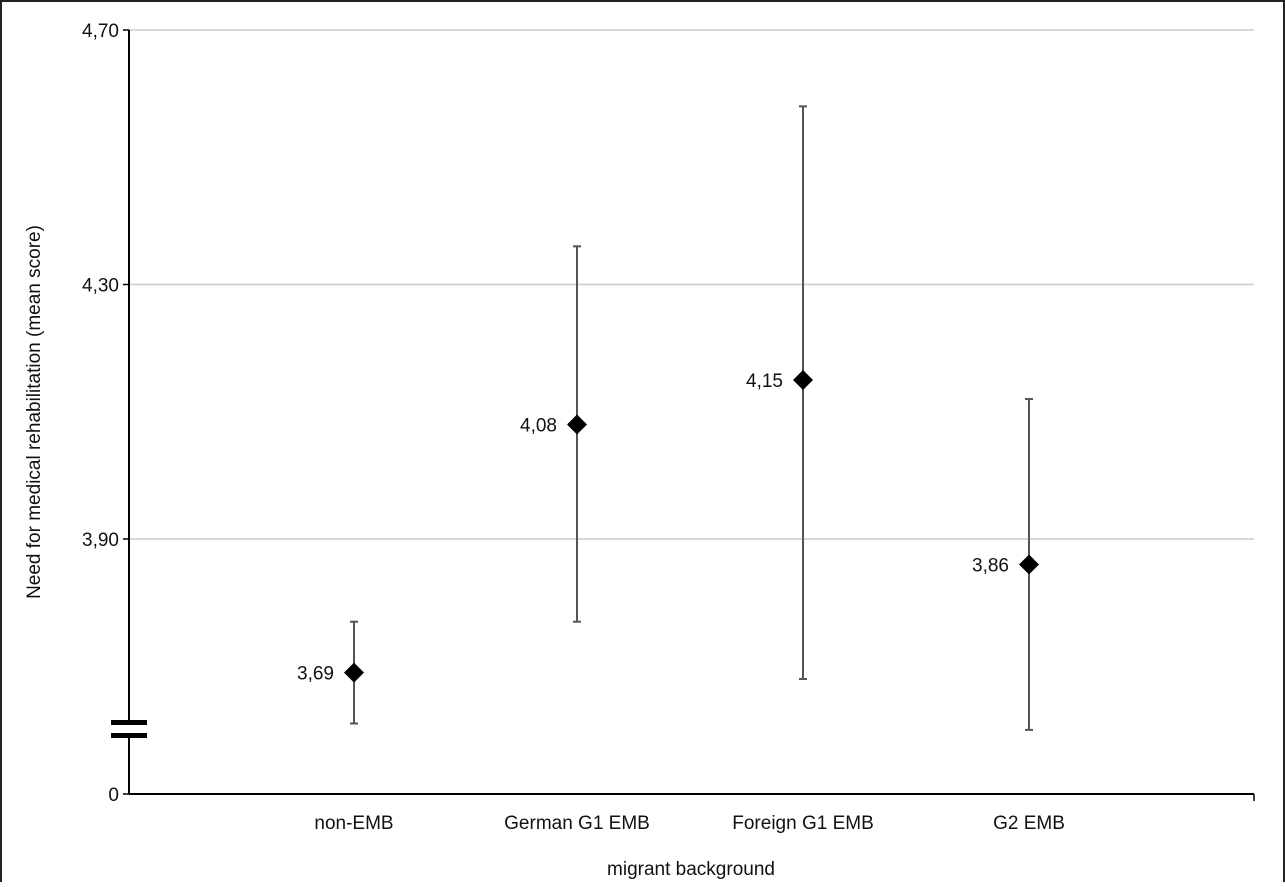 The image size is (1285, 887). I want to click on x-category-label: German G1 EMB, so click(577, 823).